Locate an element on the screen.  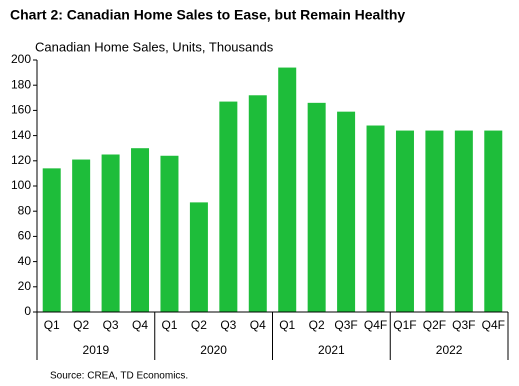
y-tick-label: 60 is located at coordinates (25, 236).